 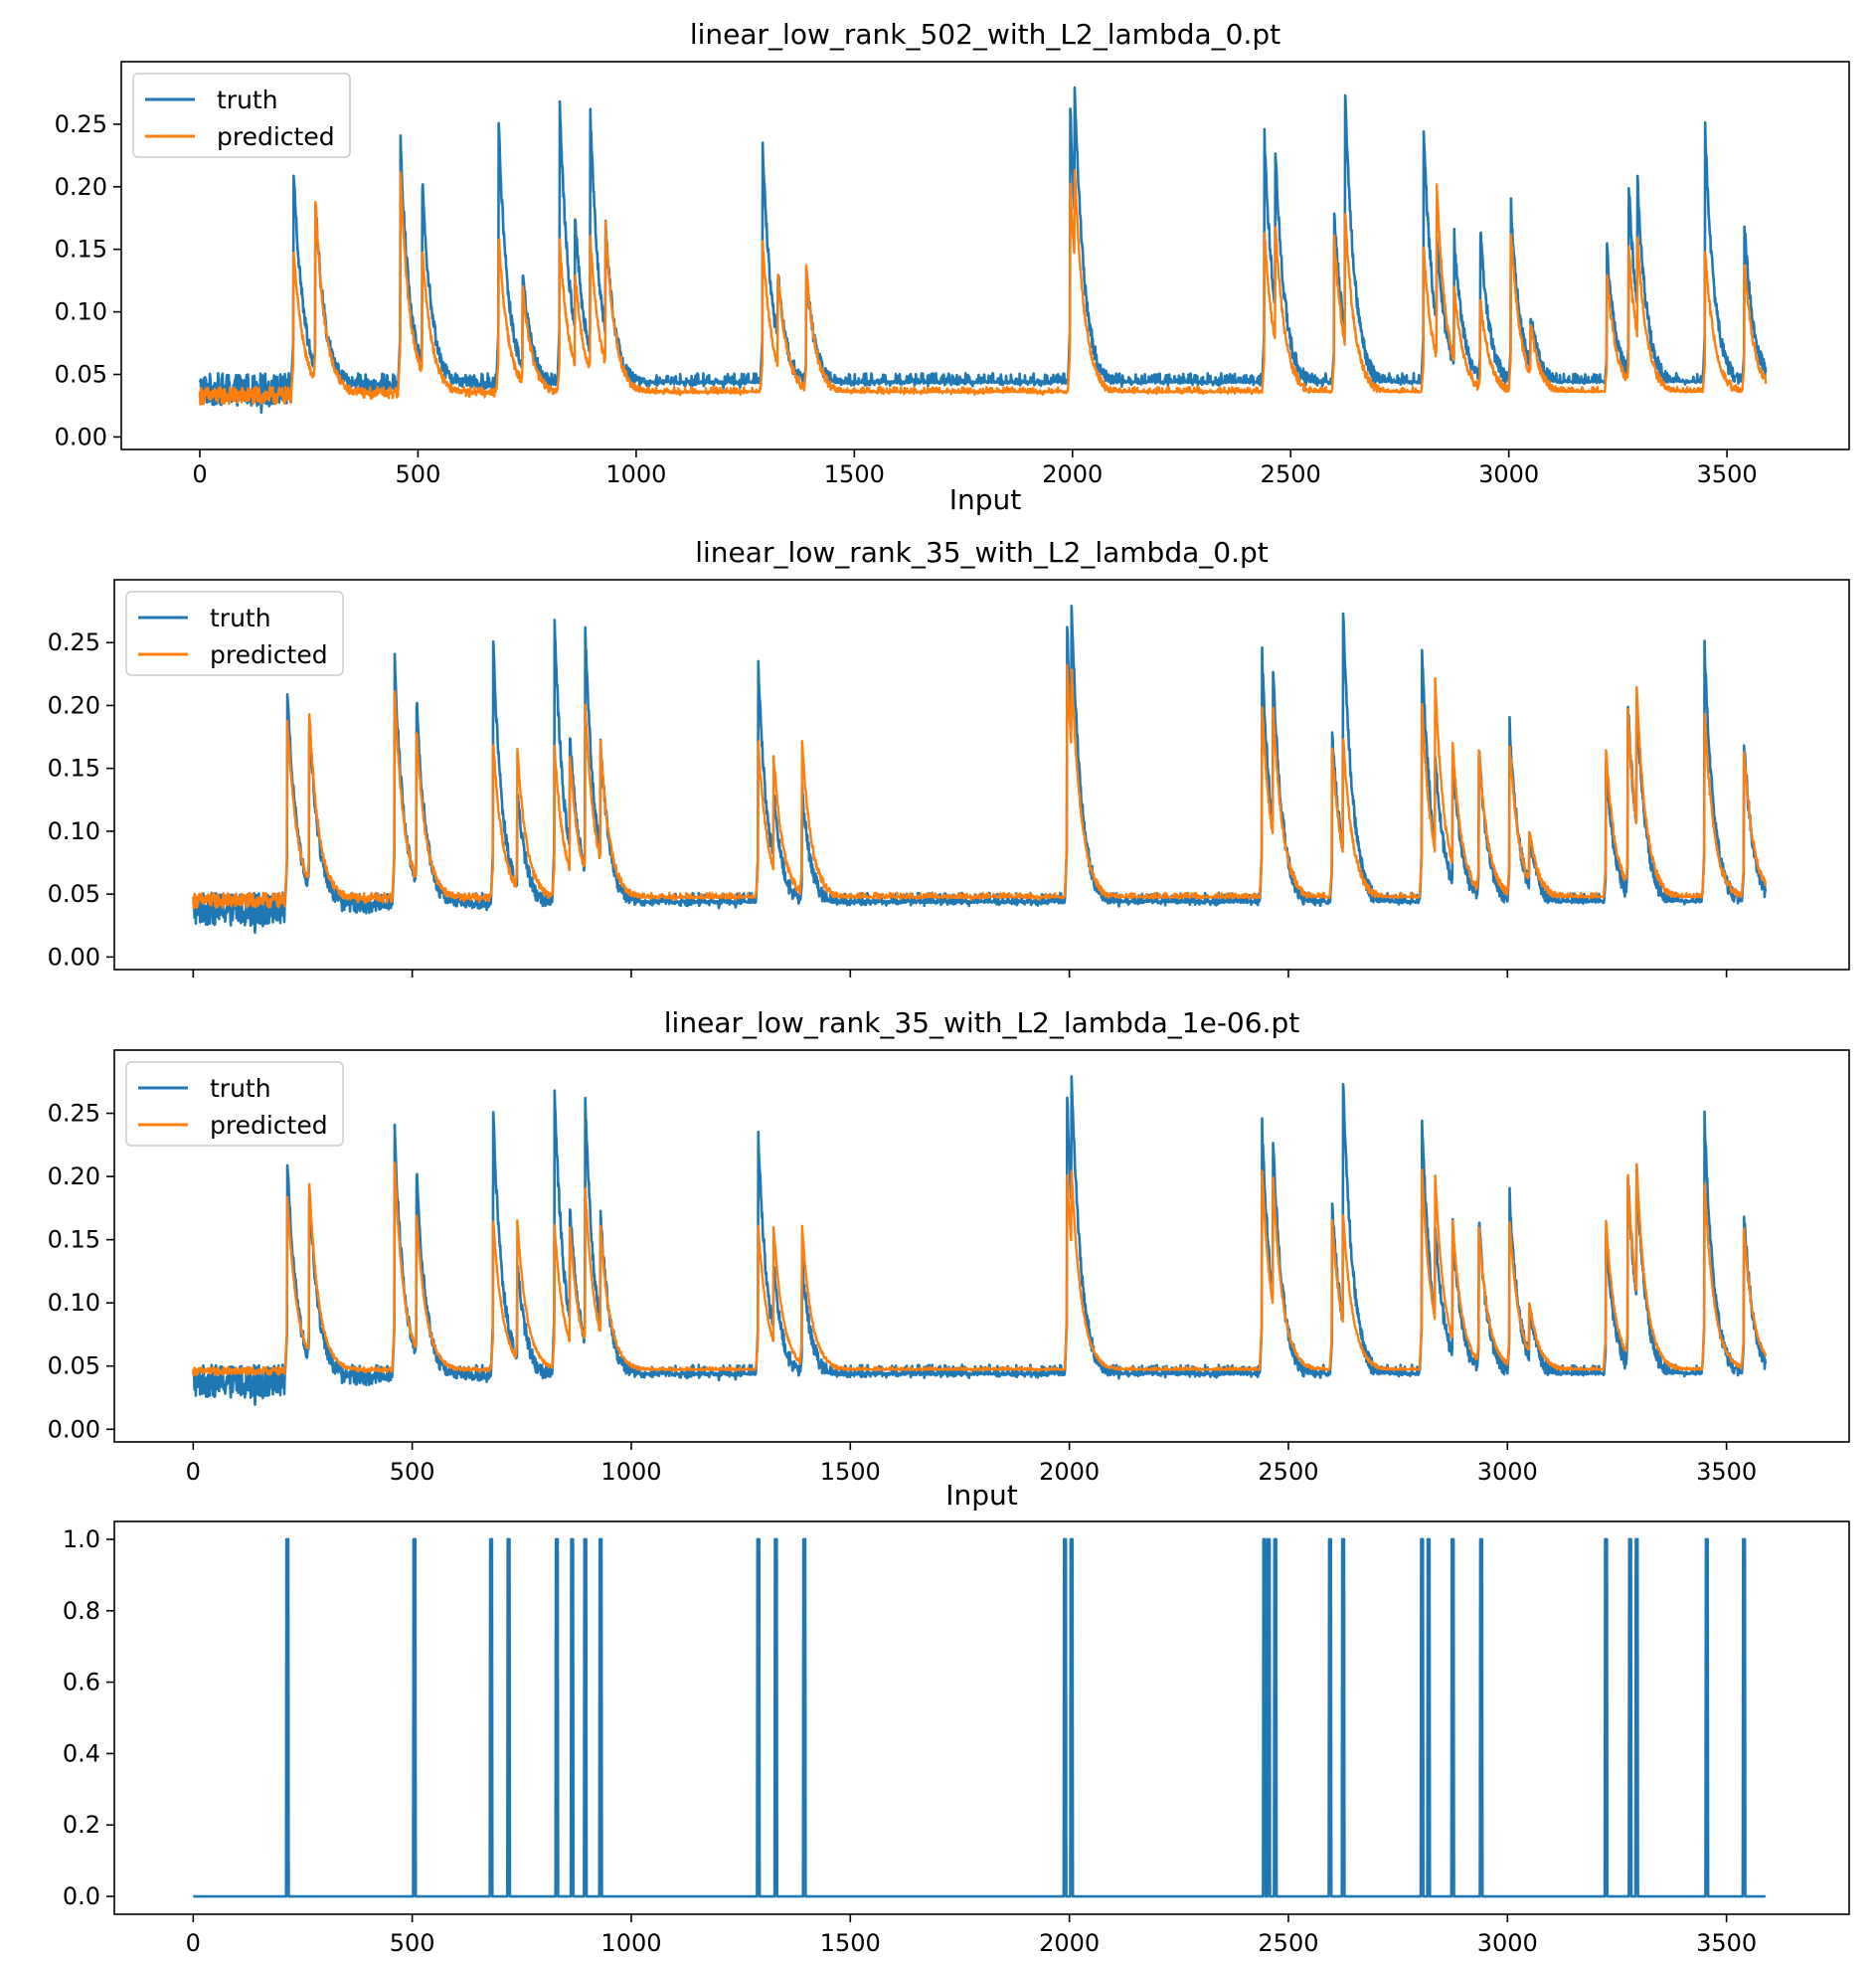 I want to click on y-tick-label: 0.8, so click(x=81, y=1611).